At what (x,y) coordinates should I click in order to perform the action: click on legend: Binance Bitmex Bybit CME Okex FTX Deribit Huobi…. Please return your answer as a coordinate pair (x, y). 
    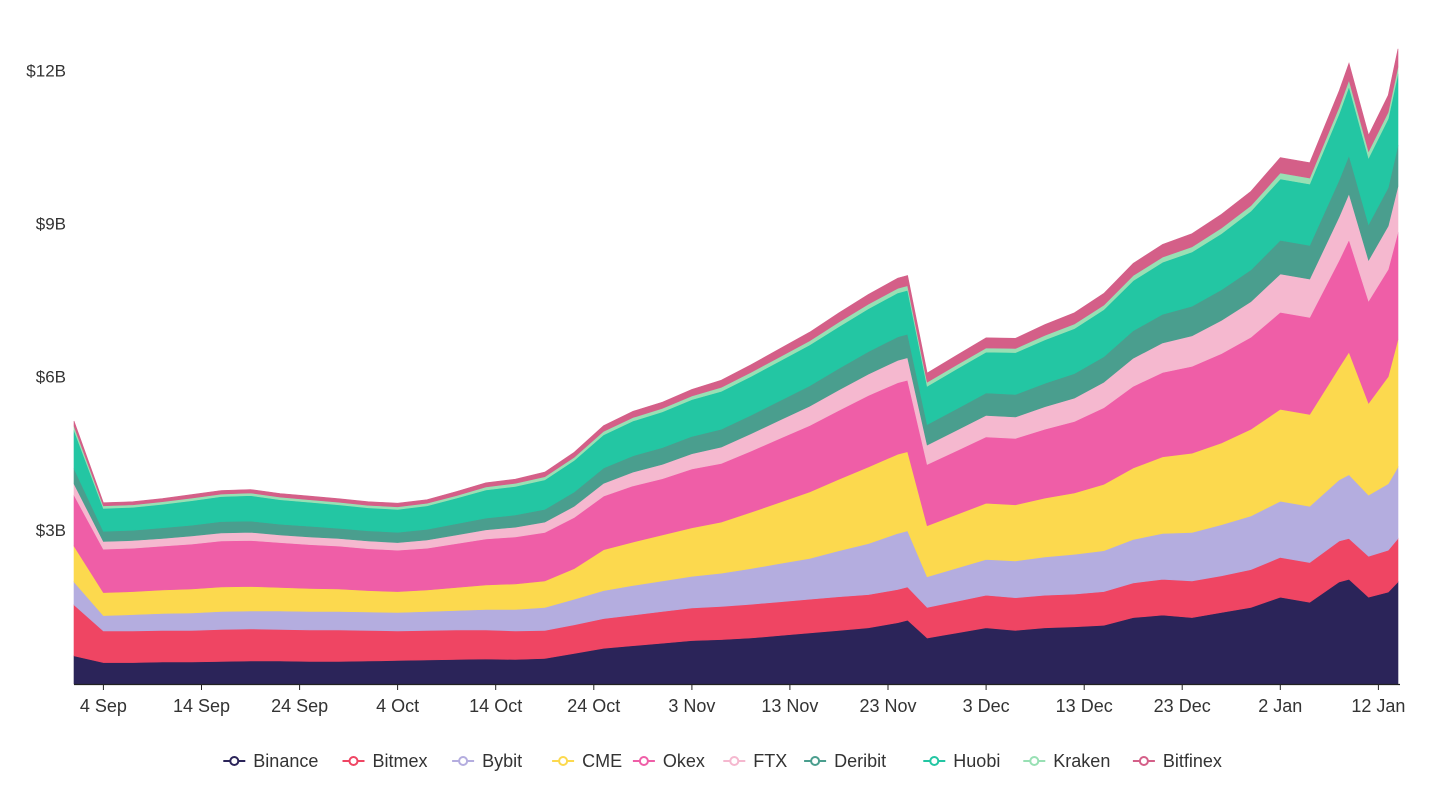
    Looking at the image, I should click on (722, 761).